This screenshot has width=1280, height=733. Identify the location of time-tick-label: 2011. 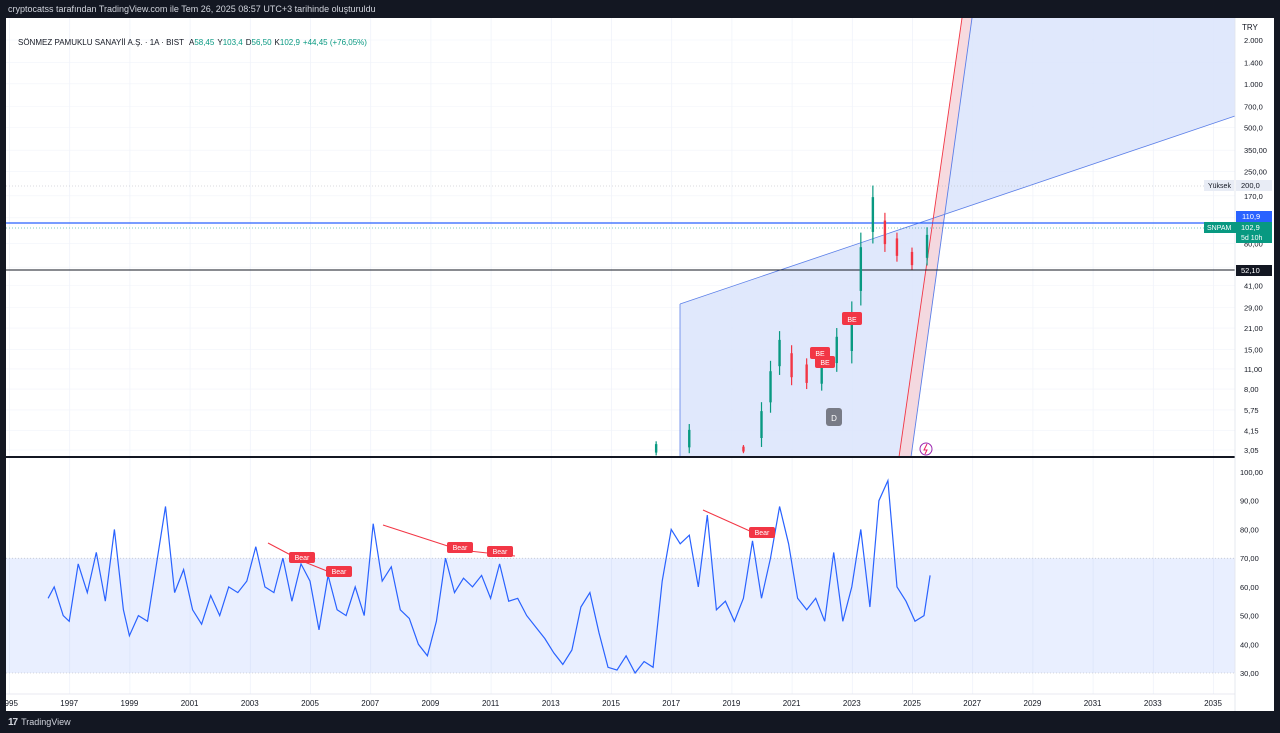
(491, 703).